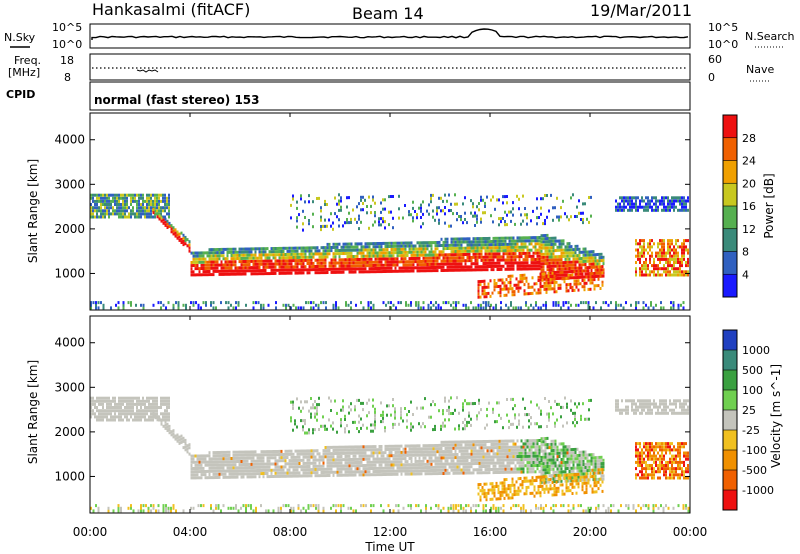  Describe the element at coordinates (390, 96) in the screenshot. I see `cpid-panel` at that location.